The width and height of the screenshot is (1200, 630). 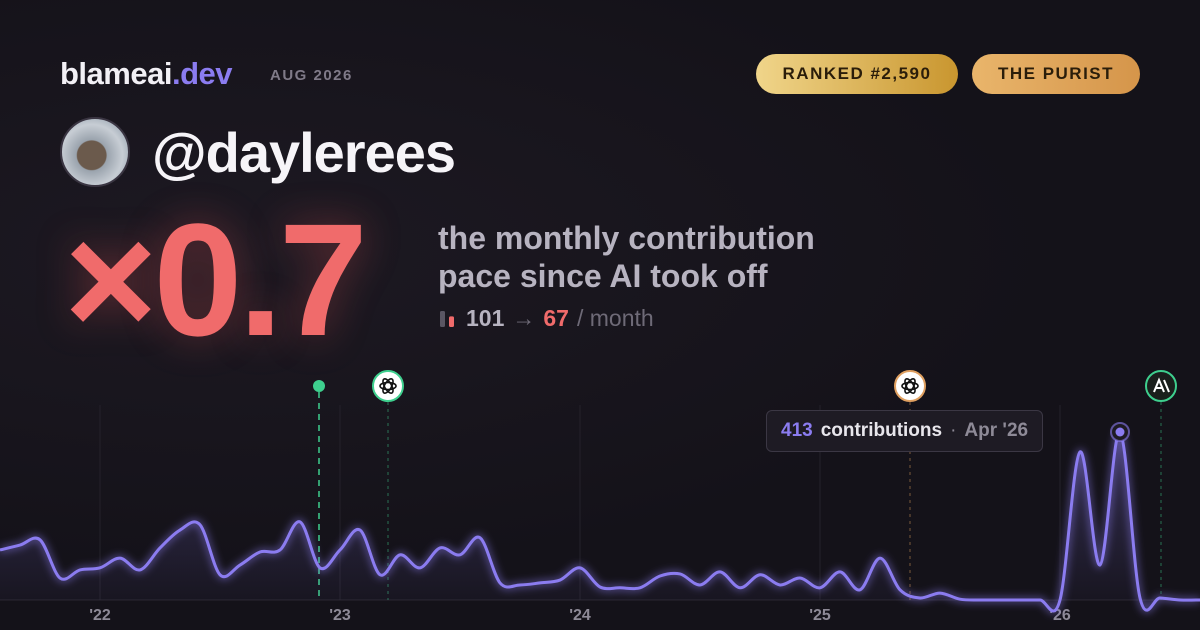 What do you see at coordinates (304, 152) in the screenshot?
I see `handle: @daylerees` at bounding box center [304, 152].